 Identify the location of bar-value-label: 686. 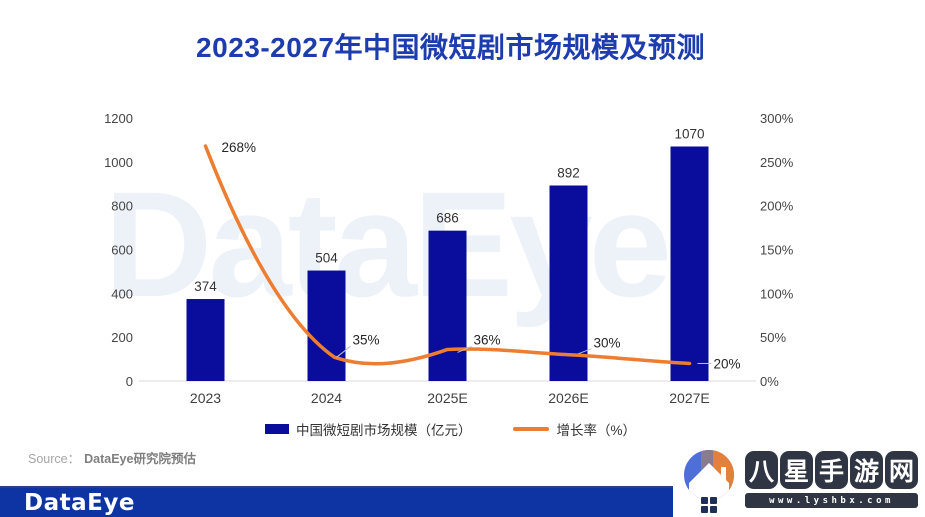
(447, 218).